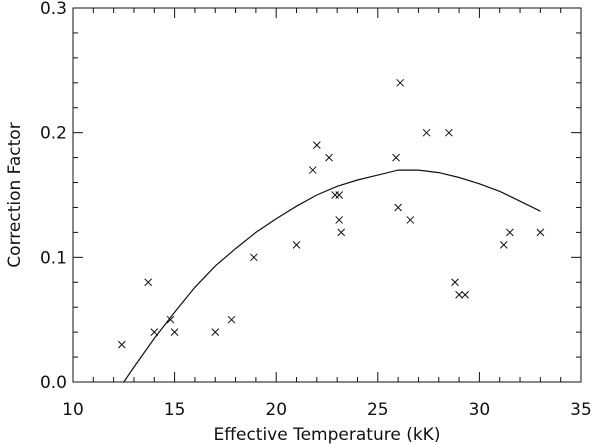 The height and width of the screenshot is (444, 600). I want to click on x-tick-label: 25, so click(378, 410).